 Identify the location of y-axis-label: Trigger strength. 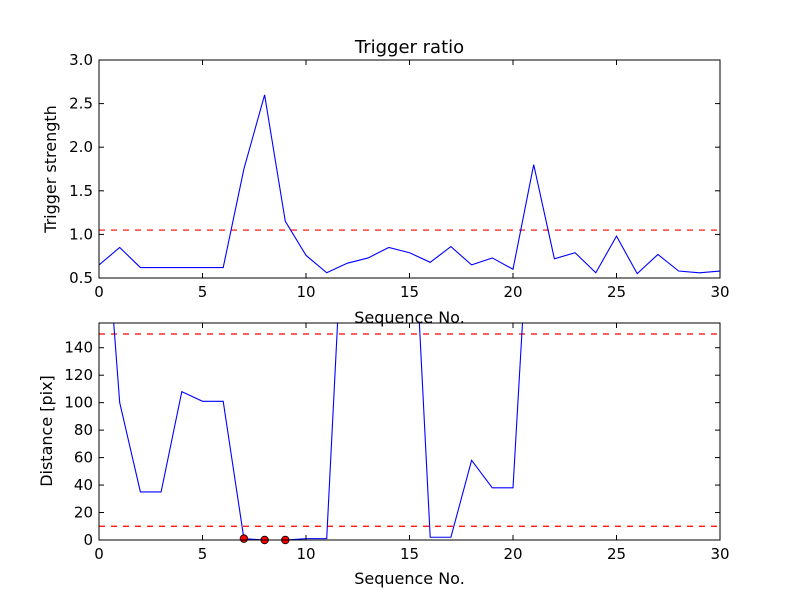
(50, 169).